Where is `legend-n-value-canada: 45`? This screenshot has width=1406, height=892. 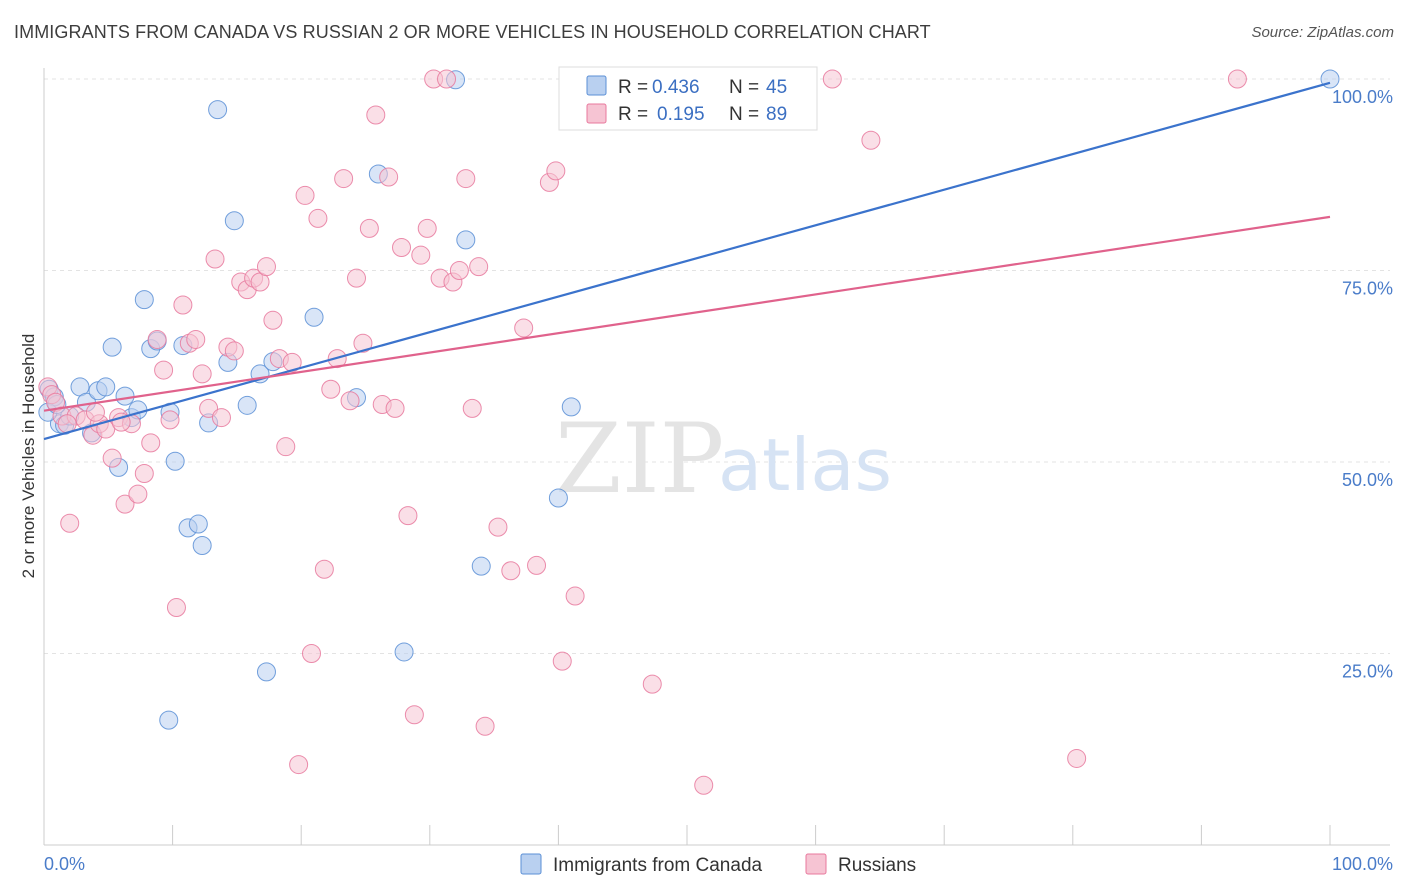 legend-n-value-canada: 45 is located at coordinates (776, 87).